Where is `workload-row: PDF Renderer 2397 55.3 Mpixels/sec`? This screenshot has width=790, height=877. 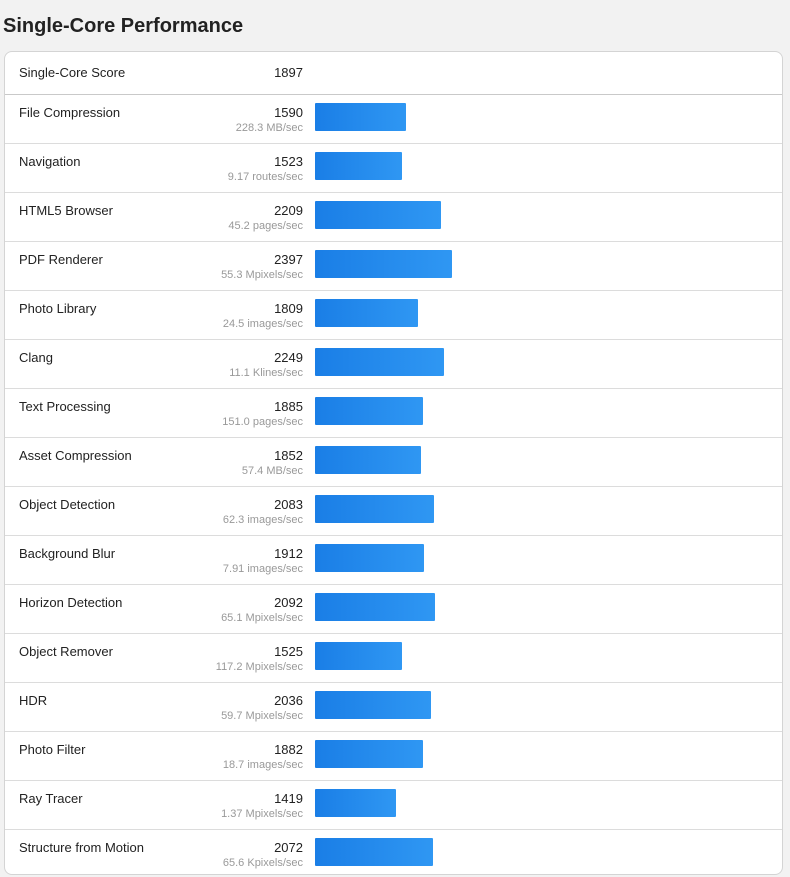
workload-row: PDF Renderer 2397 55.3 Mpixels/sec is located at coordinates (393, 266).